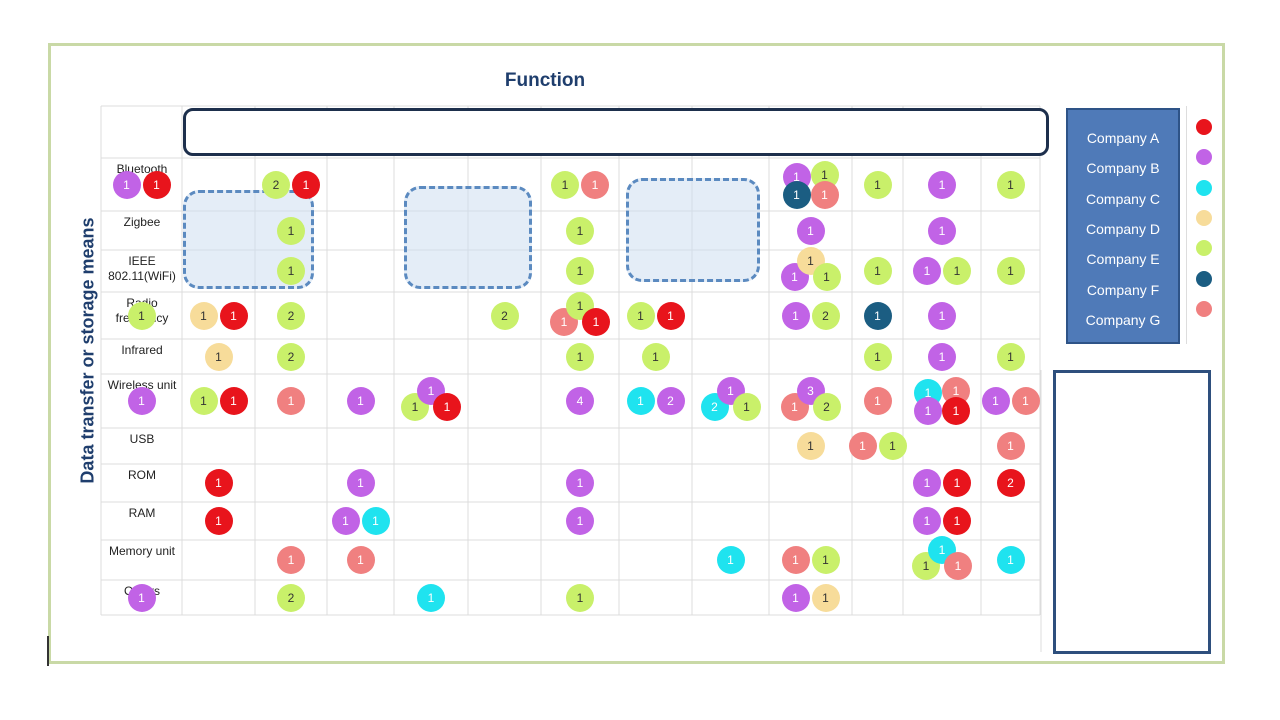 This screenshot has width=1280, height=720. Describe the element at coordinates (671, 401) in the screenshot. I see `company-b-bubble: 2` at that location.